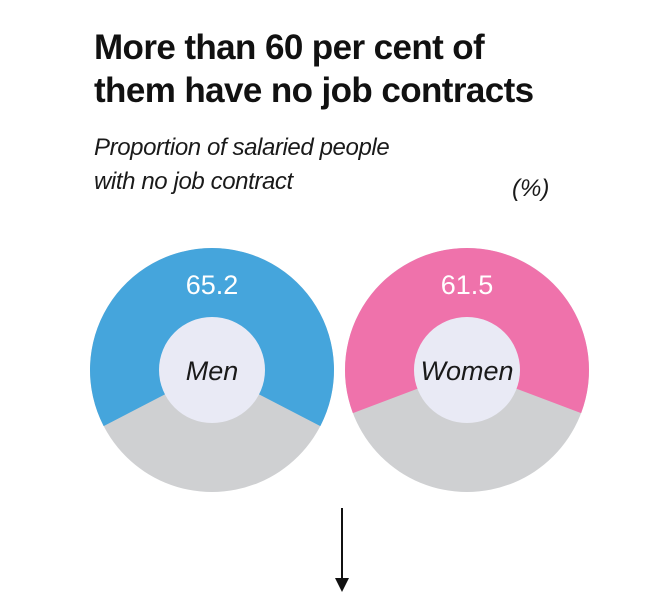 This screenshot has height=594, width=660. I want to click on category-label-women: Women, so click(466, 371).